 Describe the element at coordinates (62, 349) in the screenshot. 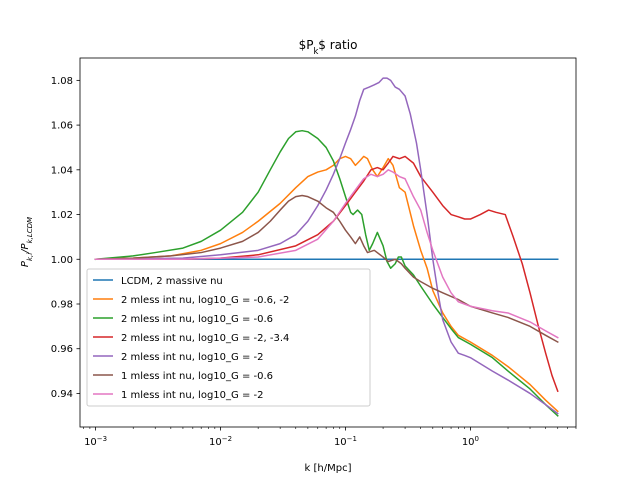

I see `y-tick-label: 0.96` at that location.